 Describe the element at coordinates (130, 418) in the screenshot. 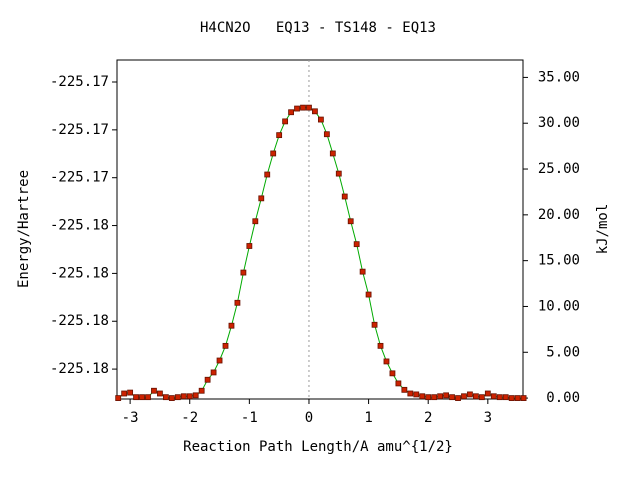

I see `x-tick-label: -3` at that location.